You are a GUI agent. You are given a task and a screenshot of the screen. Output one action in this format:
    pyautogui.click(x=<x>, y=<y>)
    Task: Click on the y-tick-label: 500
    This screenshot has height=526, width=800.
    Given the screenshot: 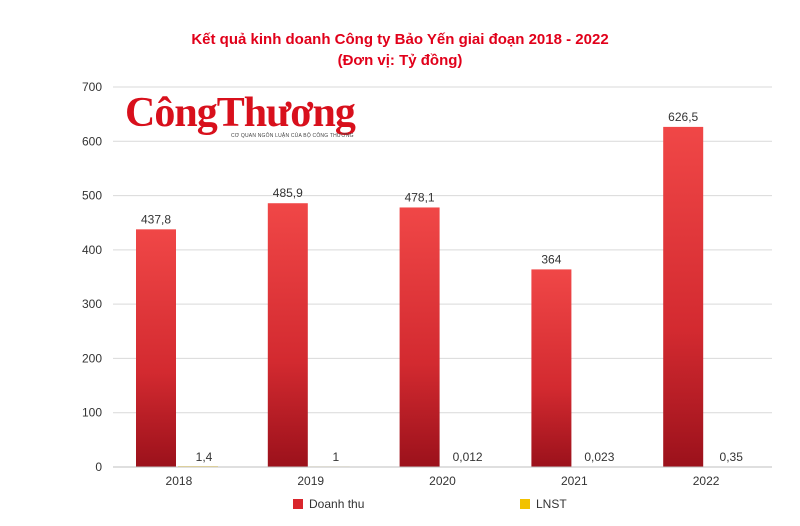 What is the action you would take?
    pyautogui.click(x=92, y=196)
    